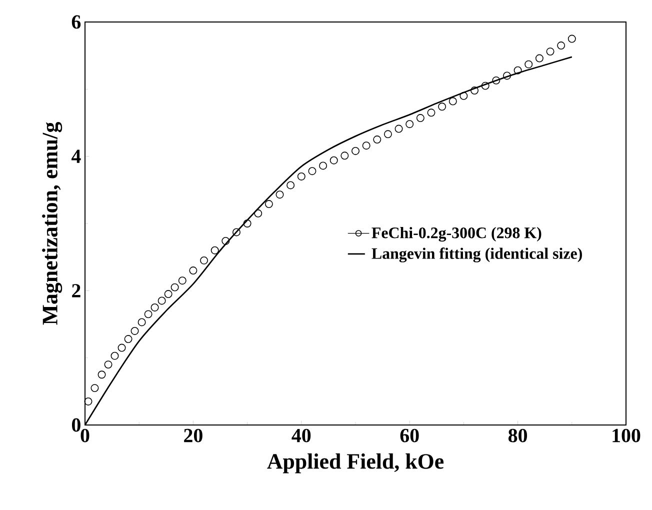 Image resolution: width=652 pixels, height=510 pixels. Describe the element at coordinates (626, 435) in the screenshot. I see `x-tick-label: 100` at that location.